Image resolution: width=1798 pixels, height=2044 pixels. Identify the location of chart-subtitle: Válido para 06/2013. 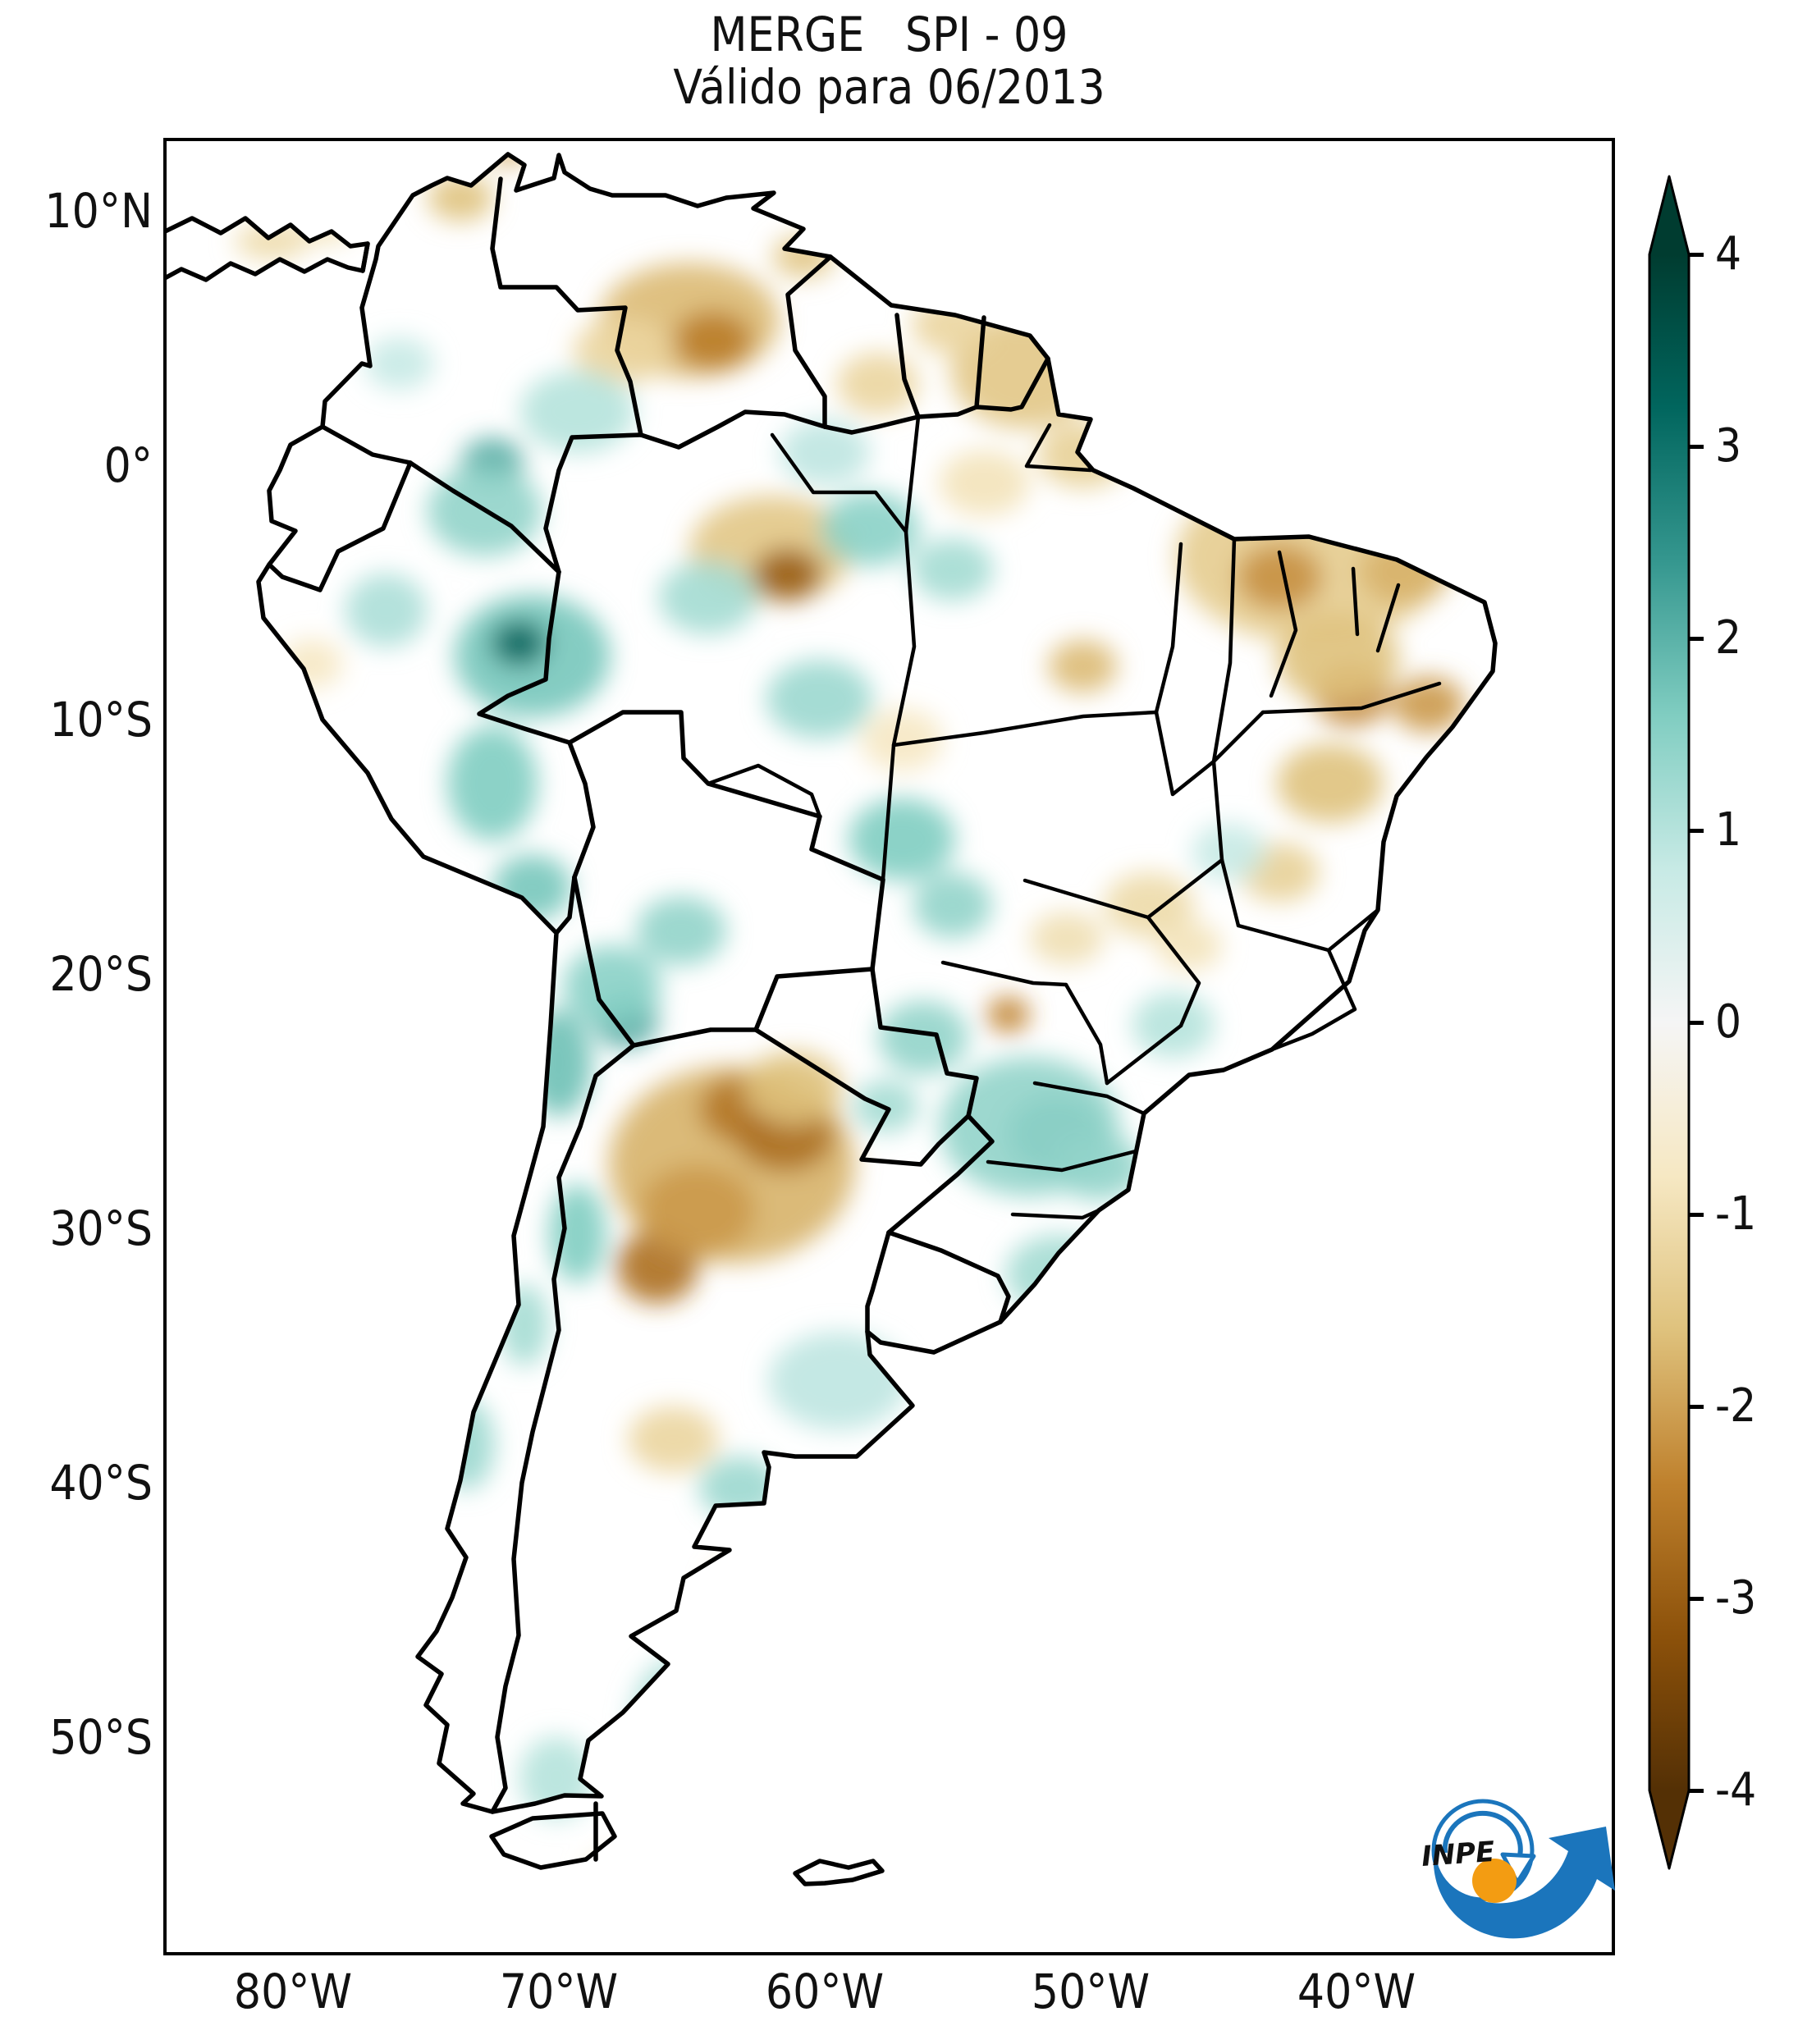
(889, 87).